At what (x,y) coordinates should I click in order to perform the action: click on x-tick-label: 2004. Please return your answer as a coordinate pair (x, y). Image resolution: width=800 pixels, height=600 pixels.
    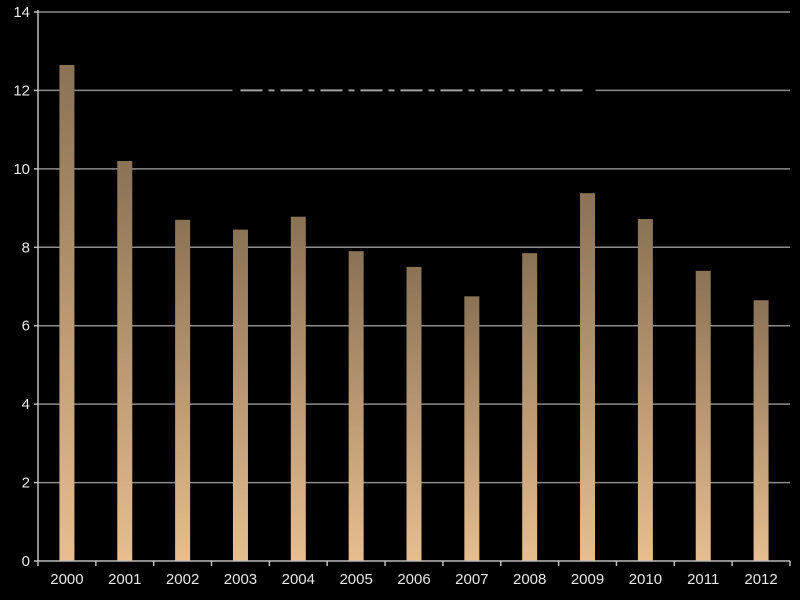
    Looking at the image, I should click on (298, 579).